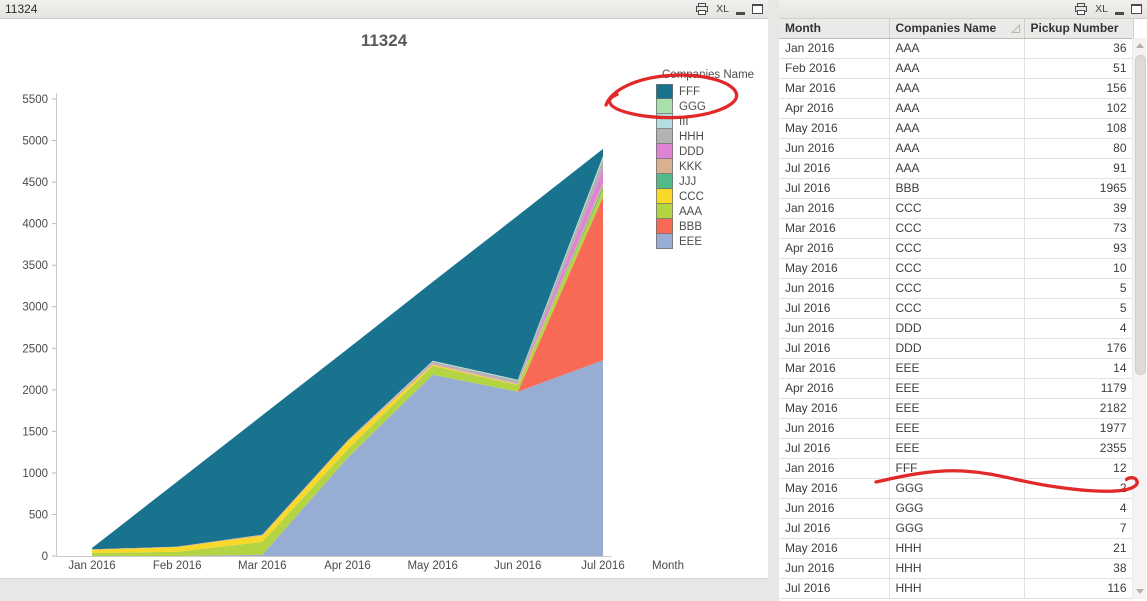 This screenshot has width=1147, height=601. What do you see at coordinates (722, 9) in the screenshot?
I see `excel-export-icon: XL` at bounding box center [722, 9].